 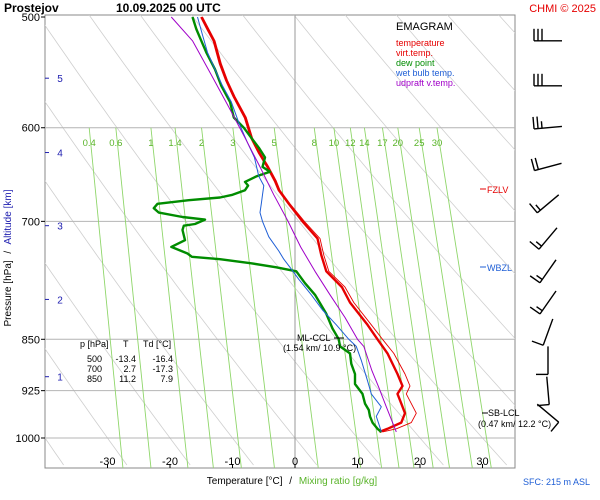 I want to click on xlabel-mix: Mixing ratio [g/kg], so click(x=338, y=481).